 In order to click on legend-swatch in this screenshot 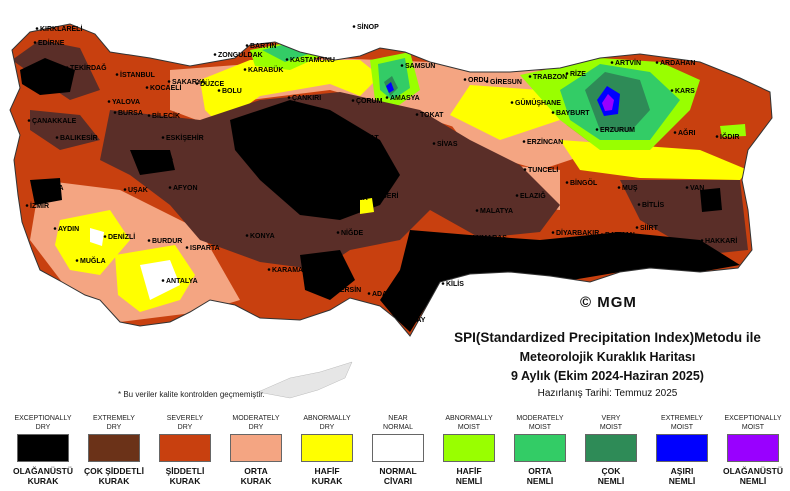, I will do `click(682, 448)`.